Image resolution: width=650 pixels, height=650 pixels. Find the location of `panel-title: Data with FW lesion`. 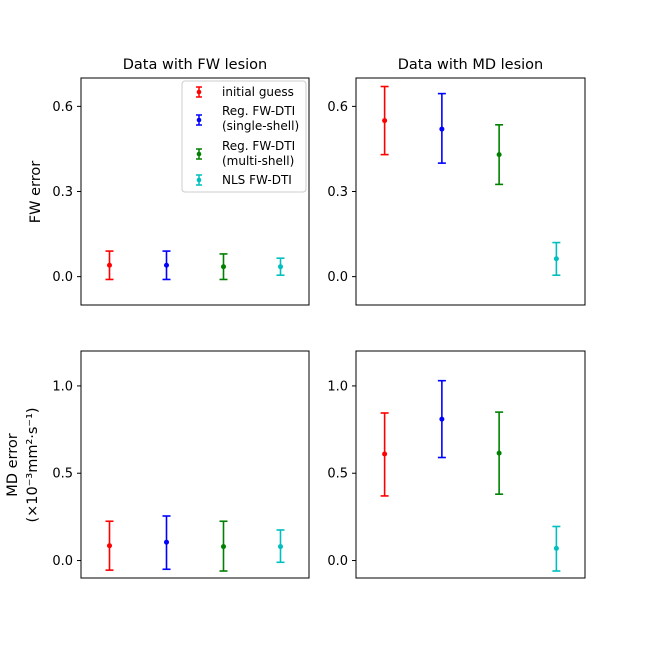

panel-title: Data with FW lesion is located at coordinates (195, 65).